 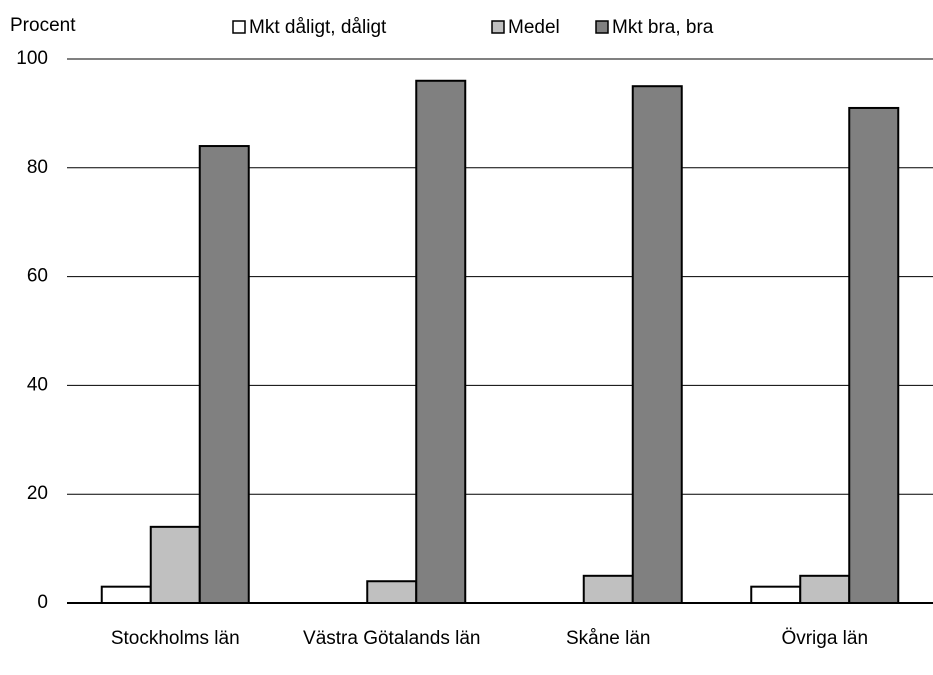 I want to click on y-tick-label: 0, so click(x=42, y=602).